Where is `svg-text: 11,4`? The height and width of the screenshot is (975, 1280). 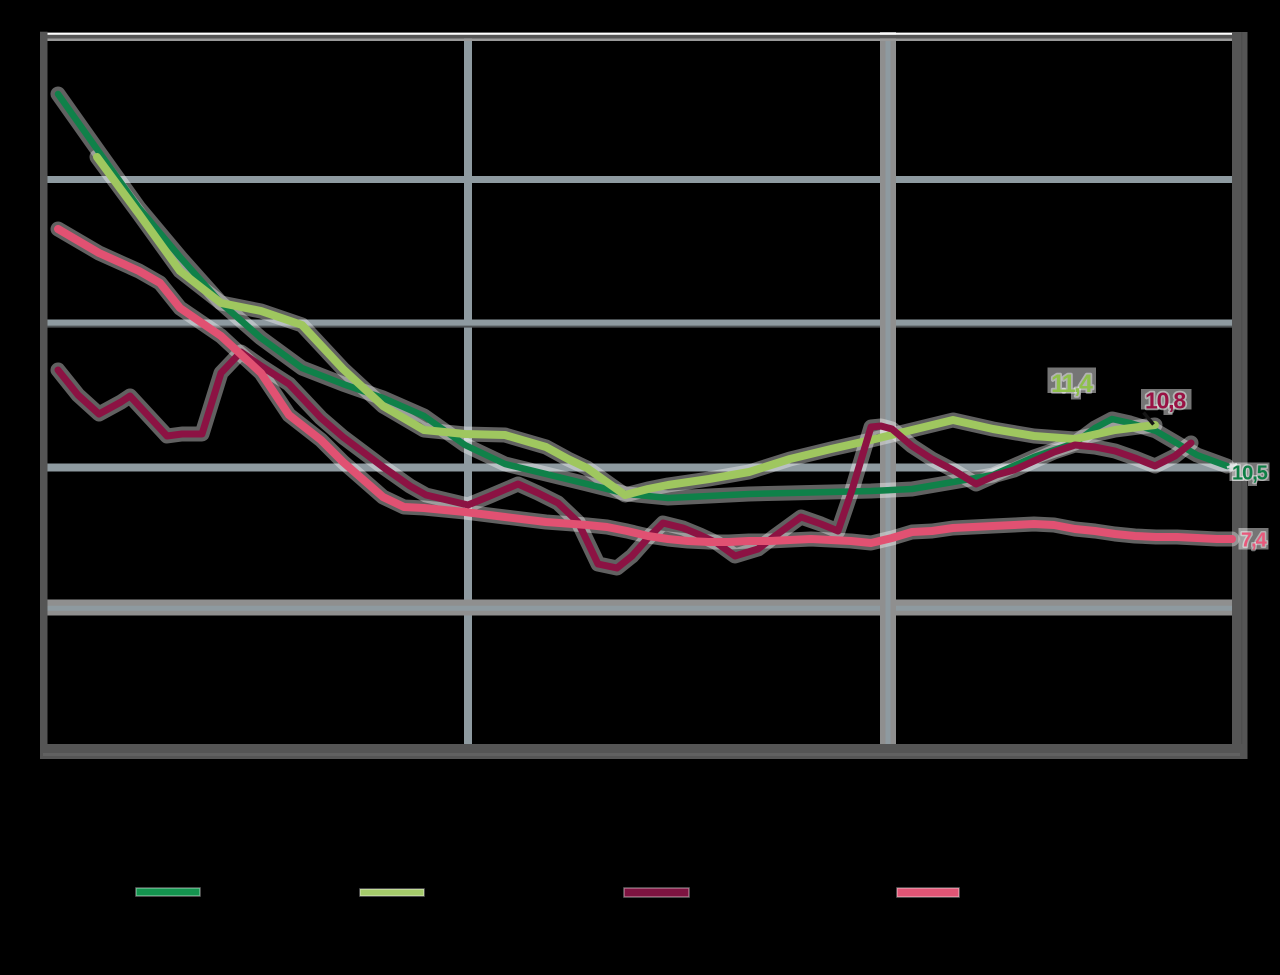
svg-text: 11,4 is located at coordinates (1072, 384).